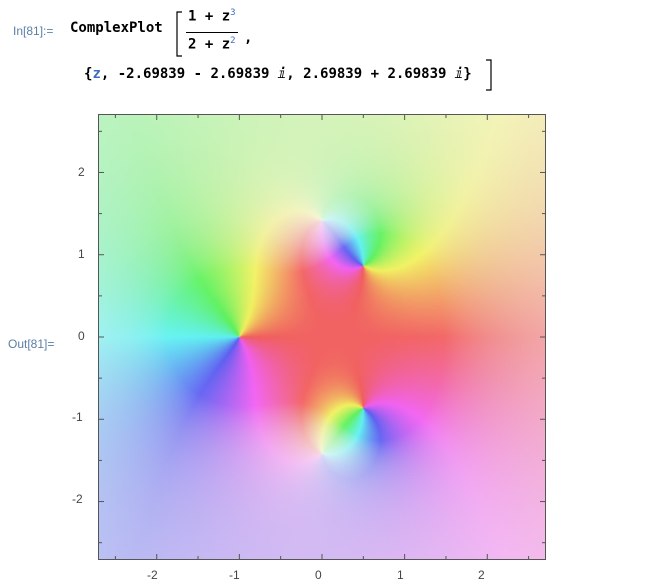  I want to click on x-tick-label: 0, so click(318, 575).